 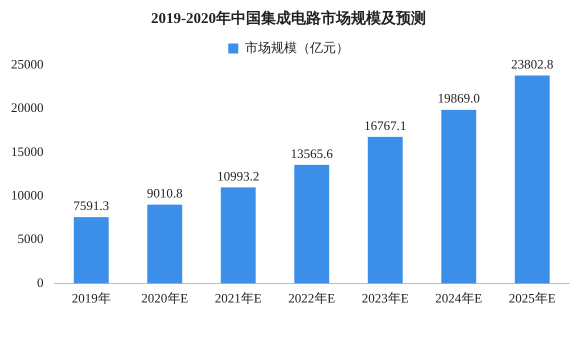 I want to click on x-tick-label: 2020年E, so click(x=164, y=298).